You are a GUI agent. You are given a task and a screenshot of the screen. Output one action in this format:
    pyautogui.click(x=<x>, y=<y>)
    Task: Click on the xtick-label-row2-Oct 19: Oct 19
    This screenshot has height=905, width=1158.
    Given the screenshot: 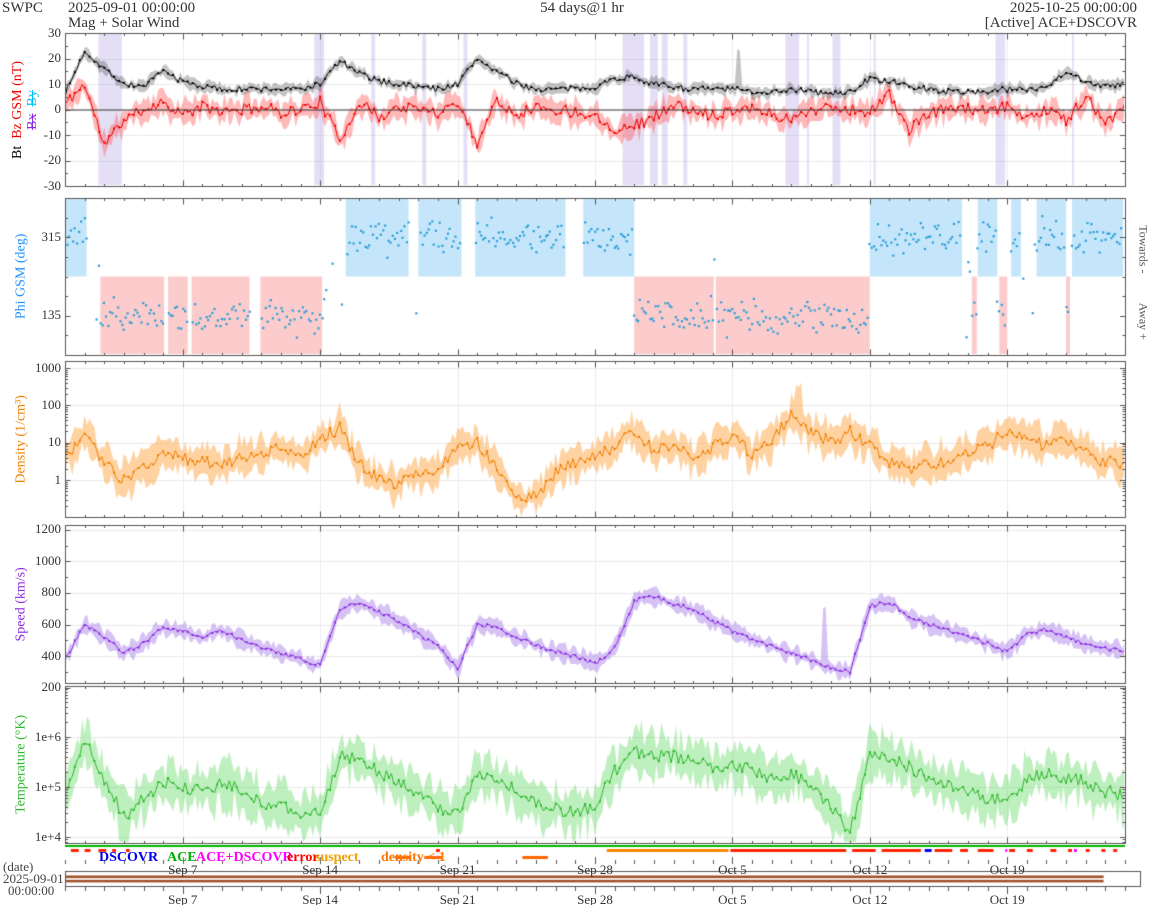 What is the action you would take?
    pyautogui.click(x=1007, y=898)
    